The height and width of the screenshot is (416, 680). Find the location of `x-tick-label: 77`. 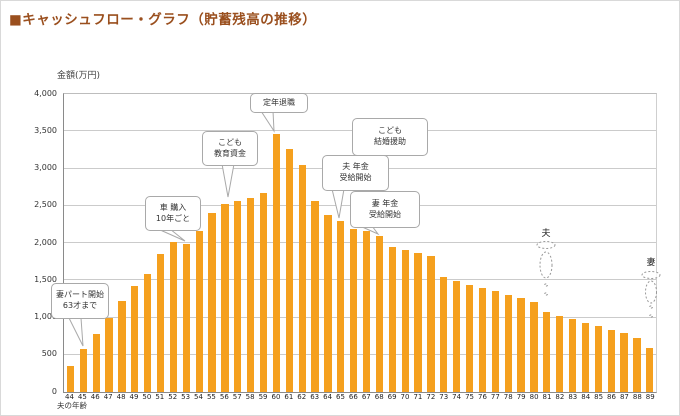

x-tick-label: 77 is located at coordinates (495, 397).